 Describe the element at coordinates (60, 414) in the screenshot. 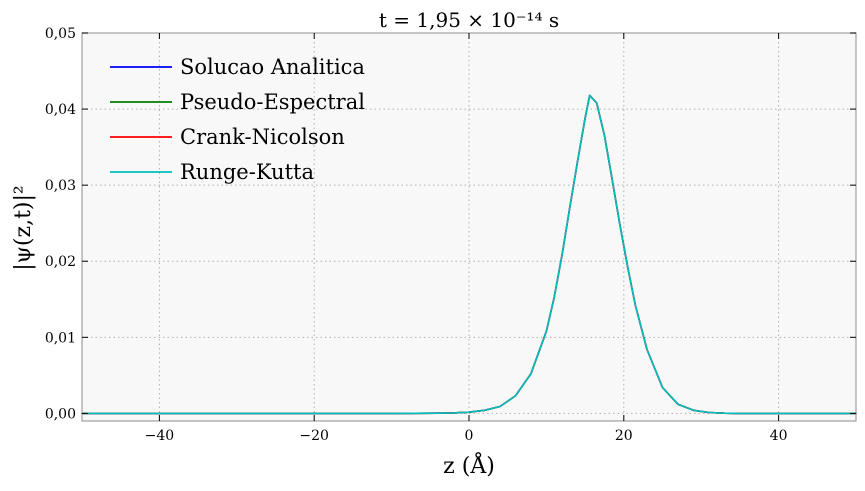

I see `y-tick-label: 0,00` at that location.